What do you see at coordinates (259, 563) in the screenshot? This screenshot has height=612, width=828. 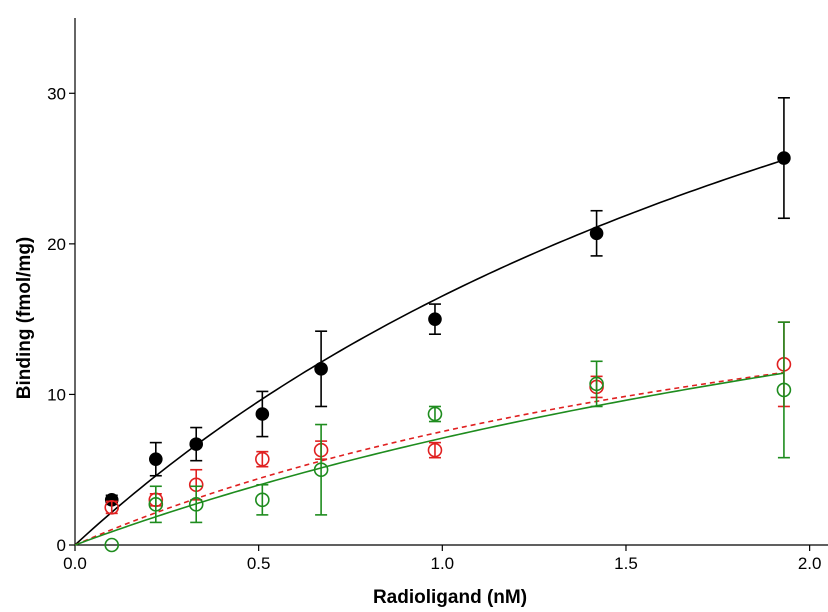 I see `x-tick-label: 0.5` at bounding box center [259, 563].